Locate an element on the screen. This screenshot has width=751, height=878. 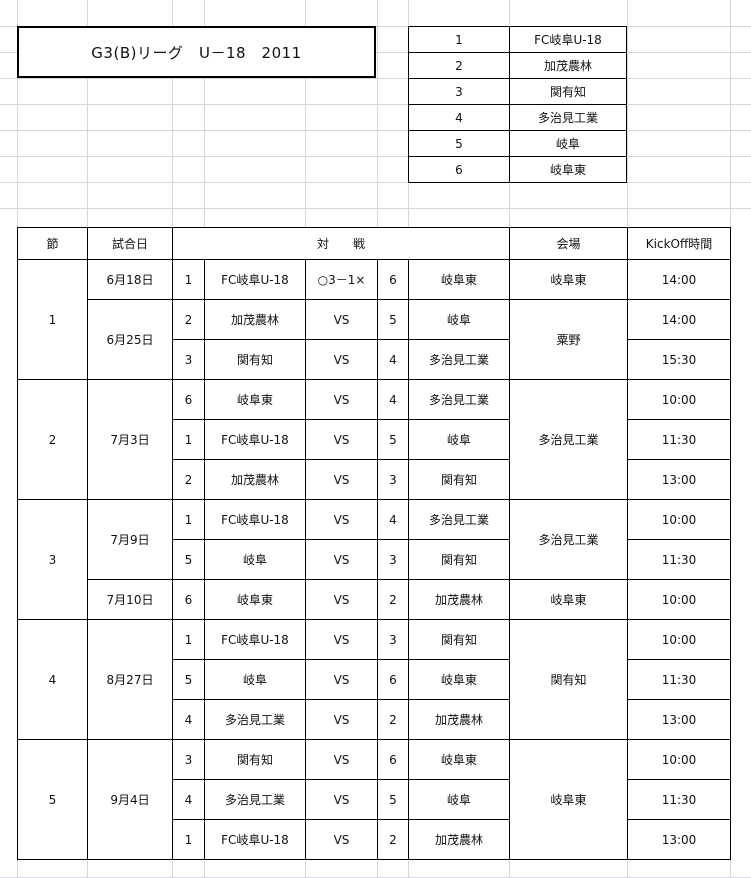
home-team-name: 岐阜東 is located at coordinates (255, 399).